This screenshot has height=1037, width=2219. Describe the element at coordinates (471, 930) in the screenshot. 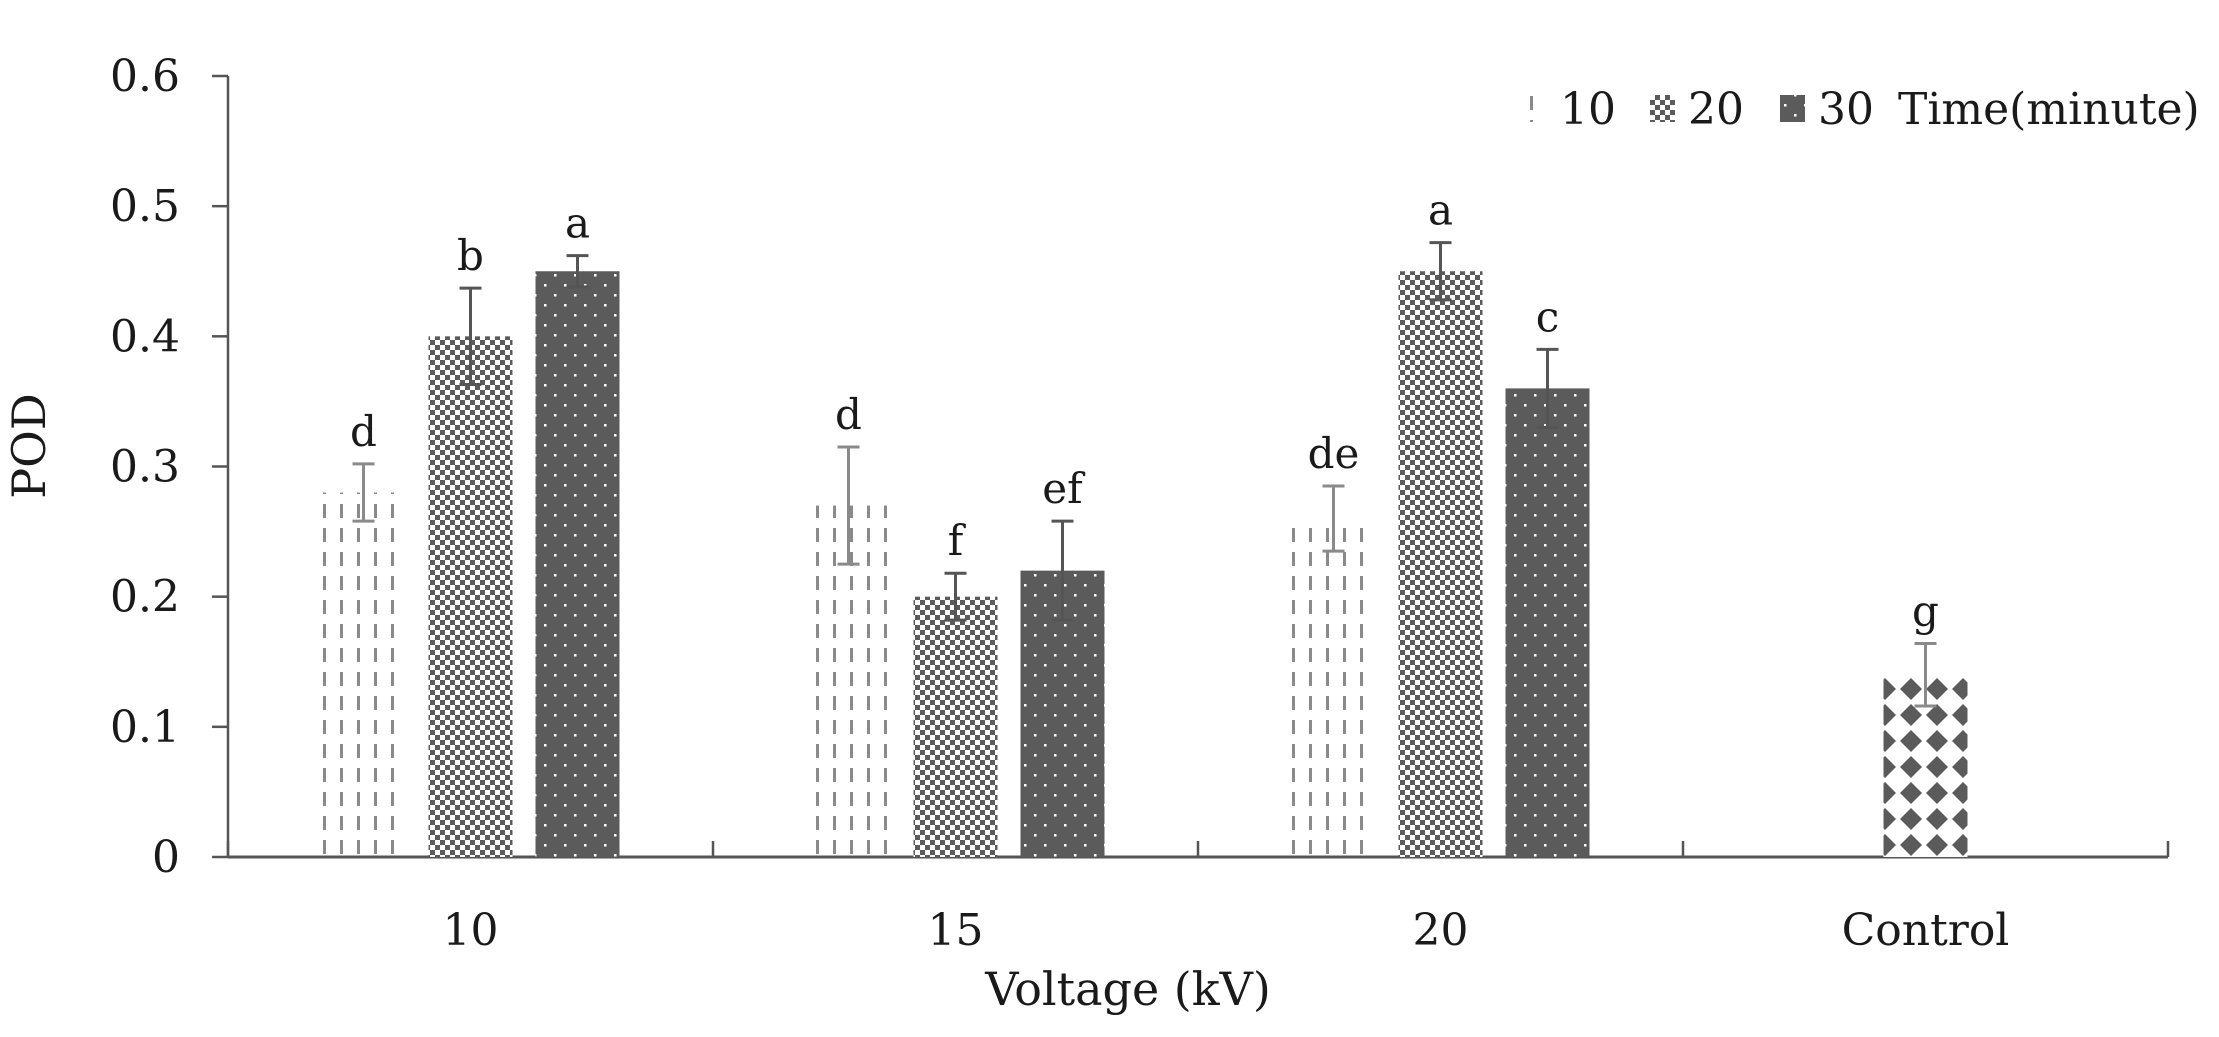

I see `x-category-label: 10` at that location.